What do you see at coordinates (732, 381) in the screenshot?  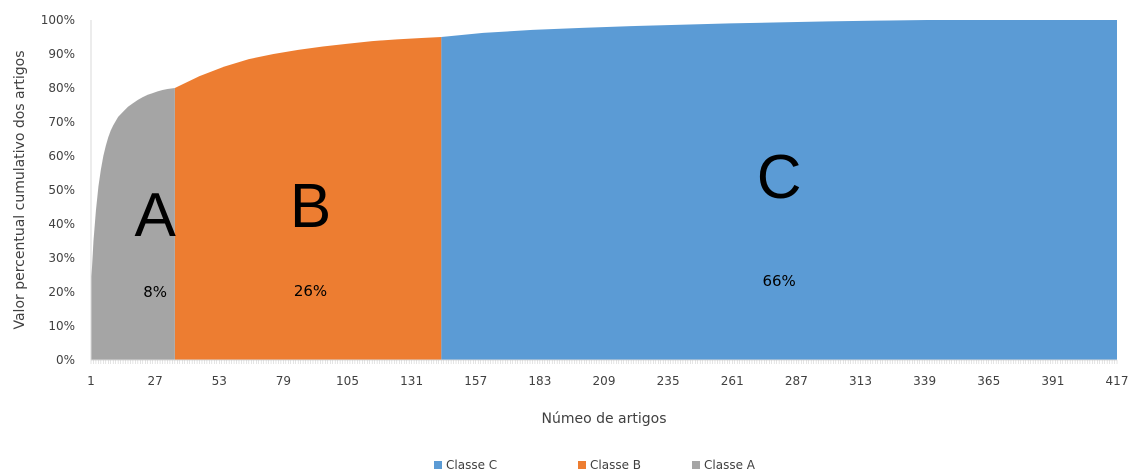 I see `x-tick-label: 261` at bounding box center [732, 381].